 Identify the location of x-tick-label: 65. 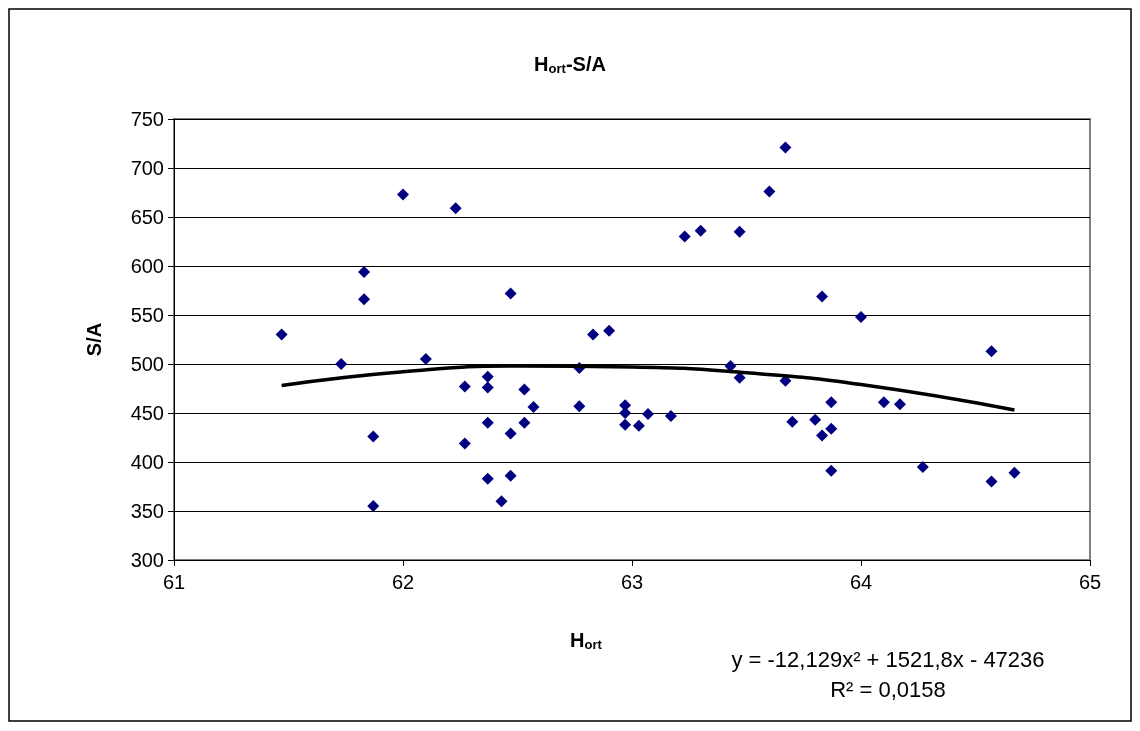
(1090, 582).